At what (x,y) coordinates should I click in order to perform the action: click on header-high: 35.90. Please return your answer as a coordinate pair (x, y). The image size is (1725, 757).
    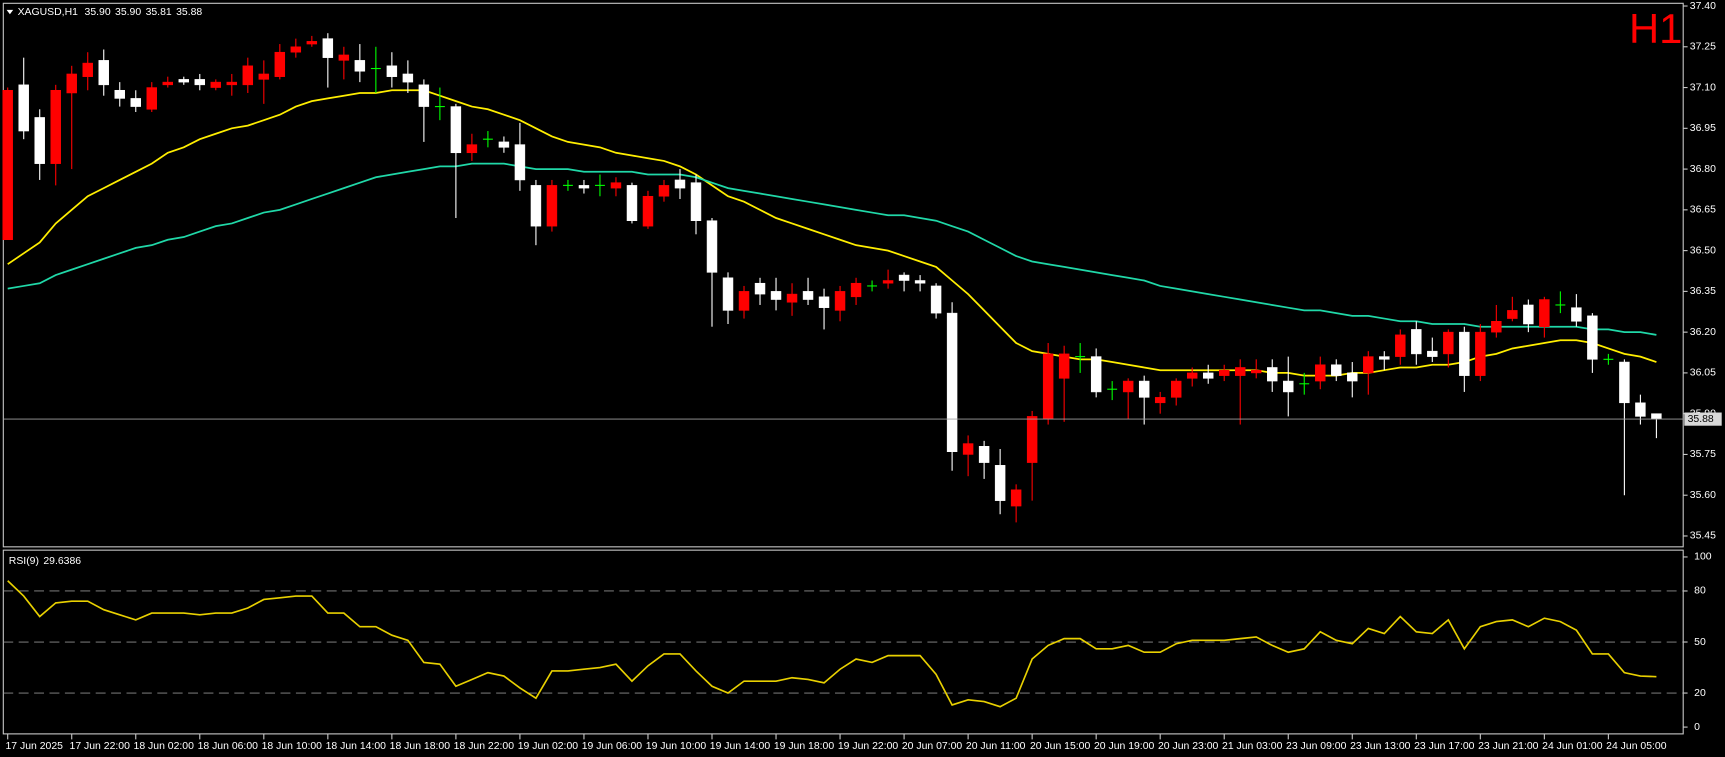
    Looking at the image, I should click on (128, 12).